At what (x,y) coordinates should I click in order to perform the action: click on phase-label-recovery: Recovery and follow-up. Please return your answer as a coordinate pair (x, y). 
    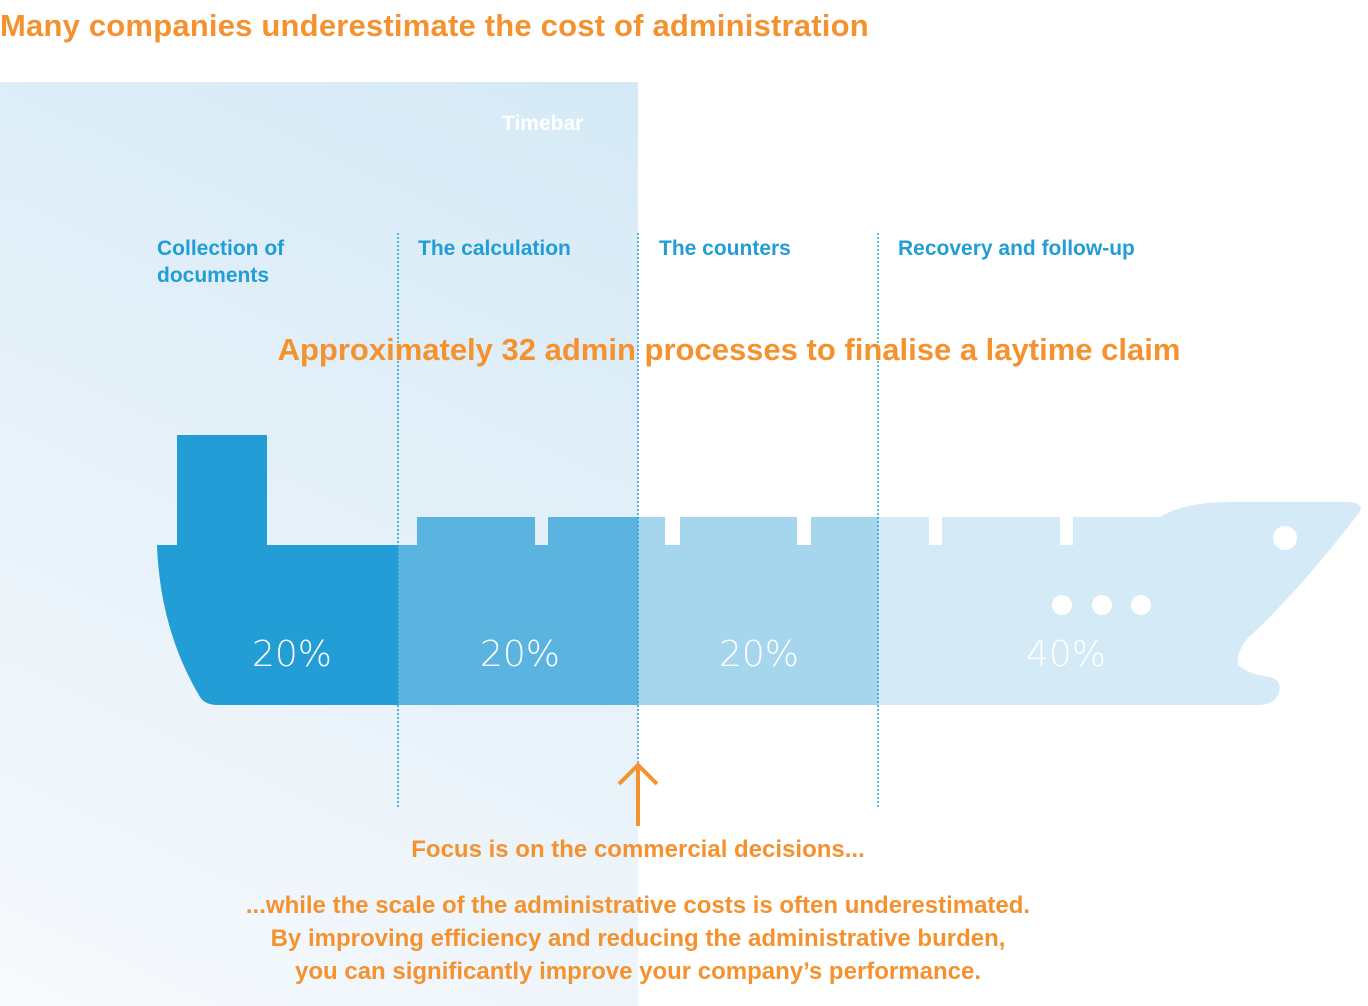
    Looking at the image, I should click on (1016, 248).